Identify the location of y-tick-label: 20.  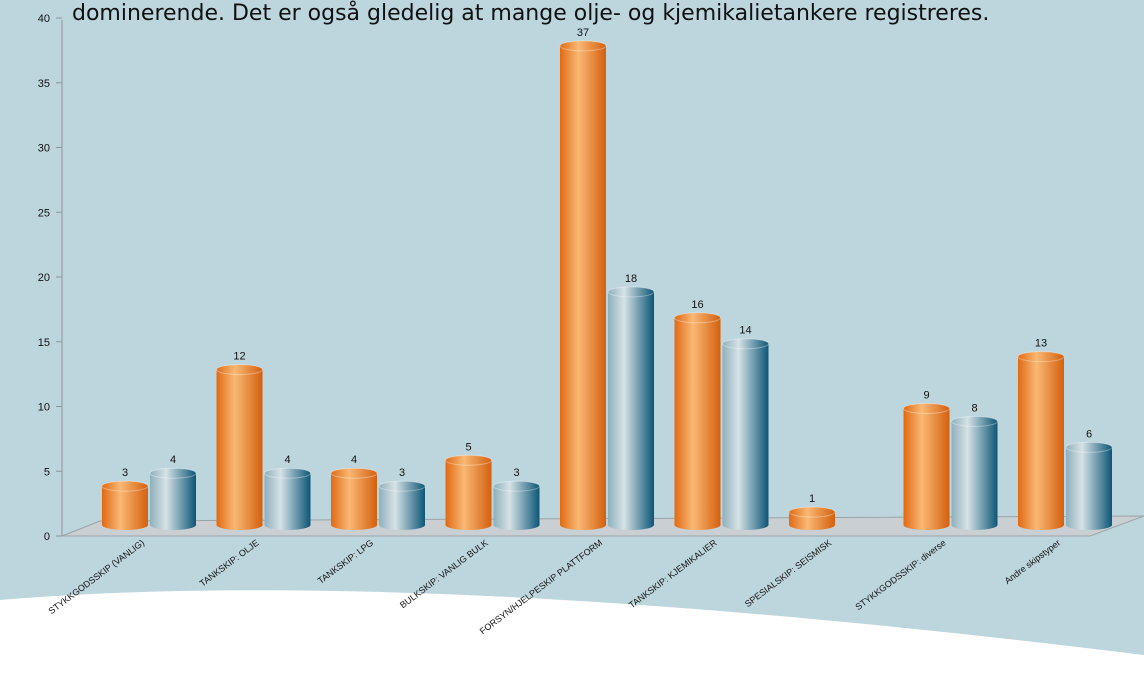
(44, 278).